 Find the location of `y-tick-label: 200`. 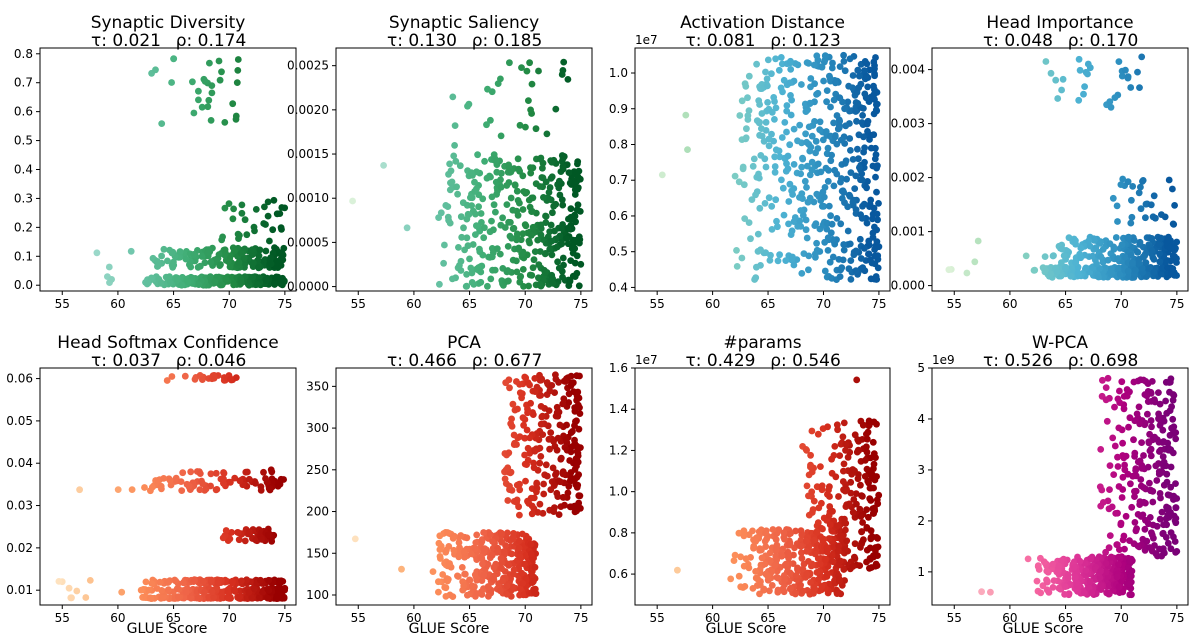

y-tick-label: 200 is located at coordinates (317, 512).